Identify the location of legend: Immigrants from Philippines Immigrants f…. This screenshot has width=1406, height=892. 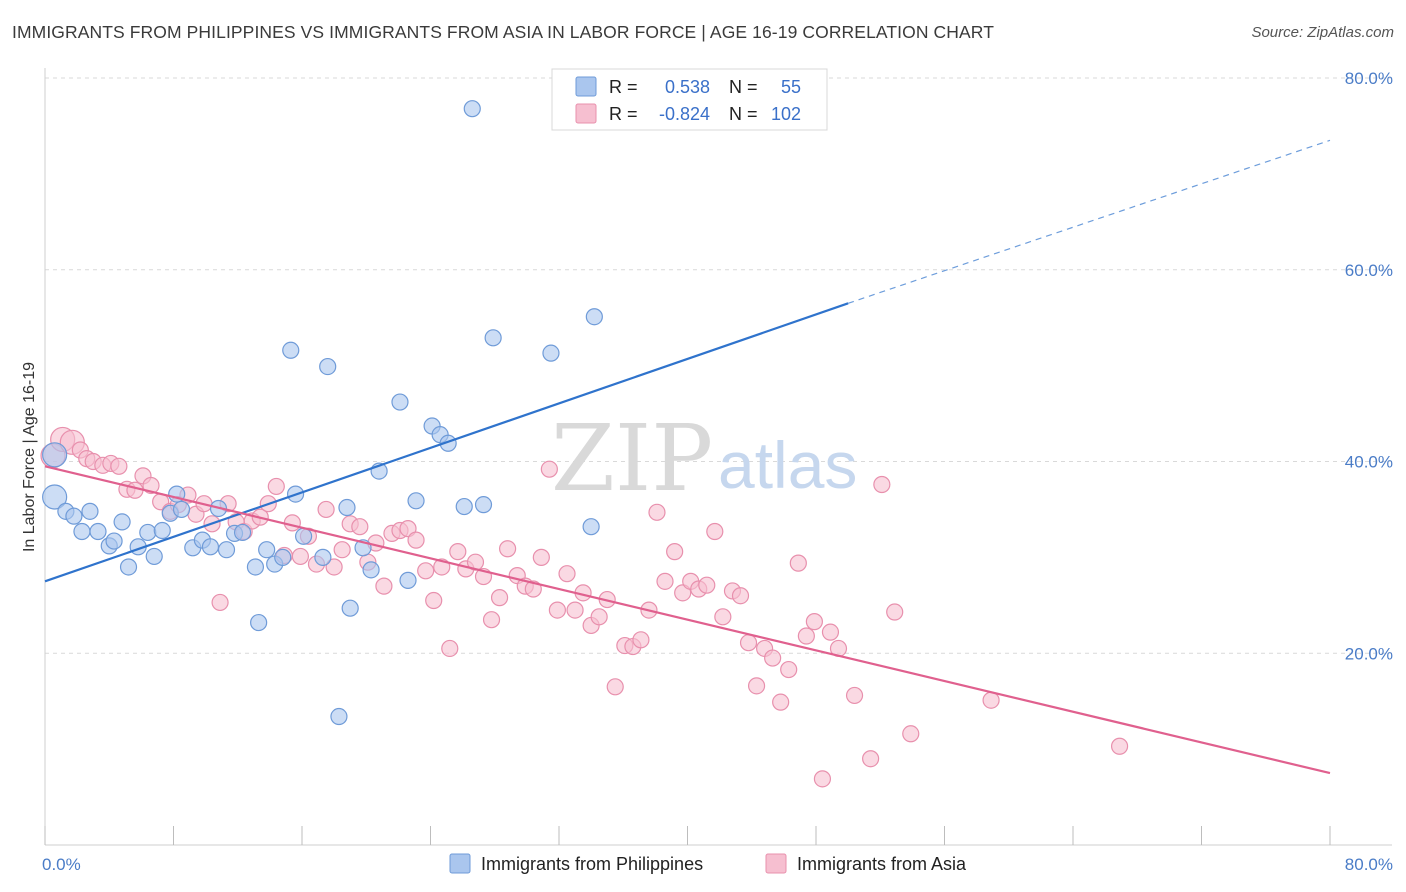
(708, 863).